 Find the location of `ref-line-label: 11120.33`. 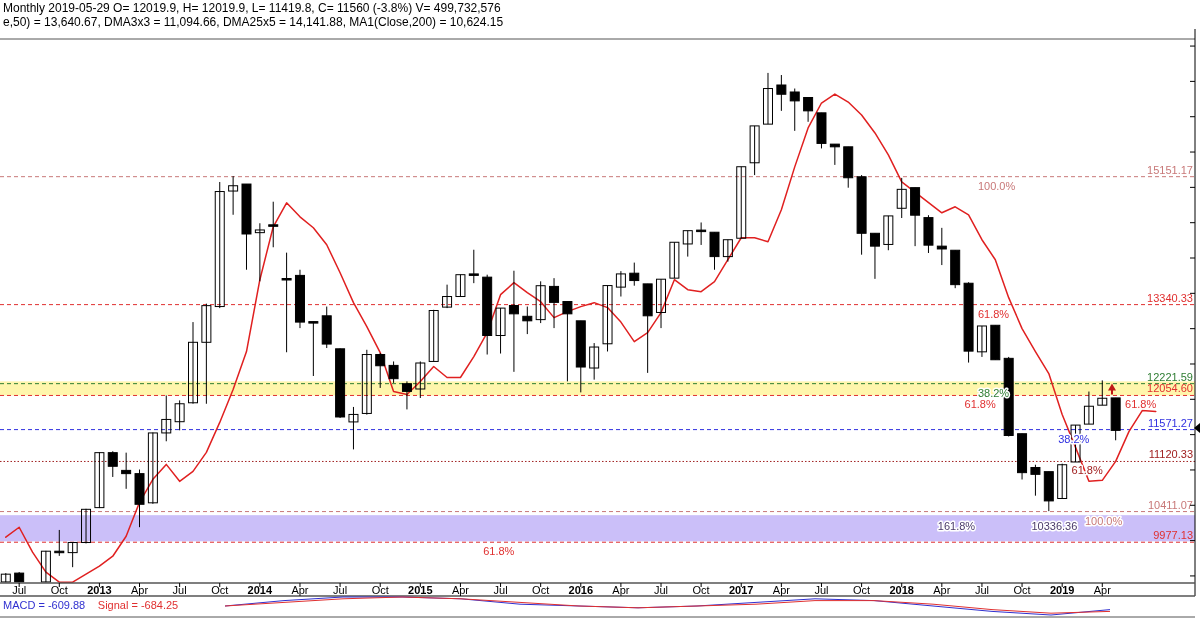

ref-line-label: 11120.33 is located at coordinates (1170, 454).